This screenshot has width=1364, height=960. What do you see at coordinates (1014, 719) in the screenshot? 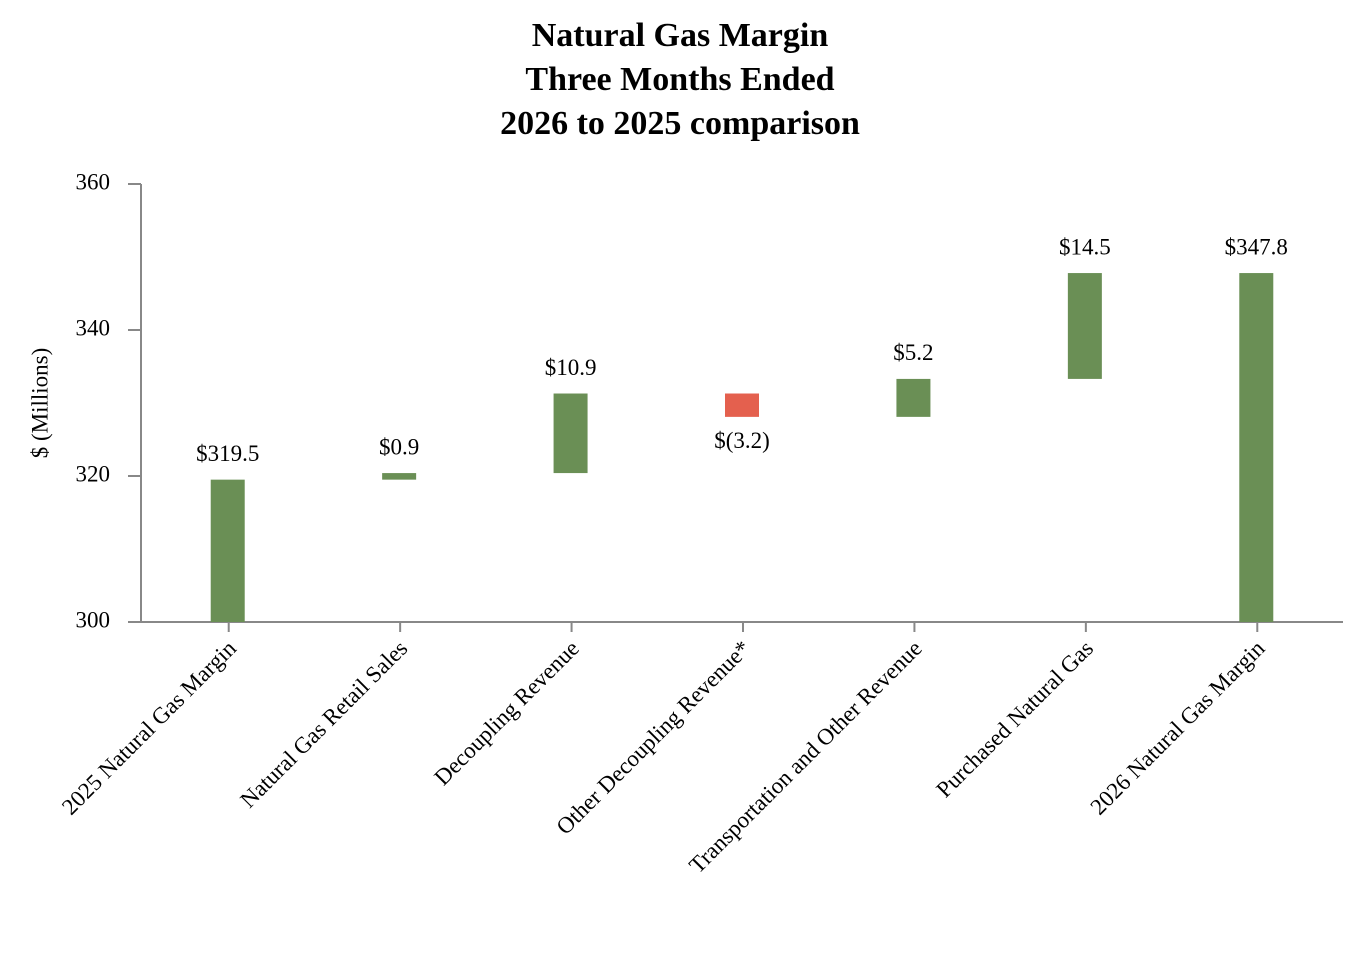
I see `x-tick-label: Purchased Natural Gas` at bounding box center [1014, 719].